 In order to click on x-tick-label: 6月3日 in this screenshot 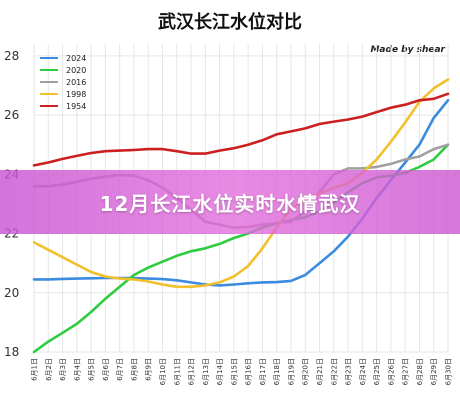, I will do `click(63, 369)`.